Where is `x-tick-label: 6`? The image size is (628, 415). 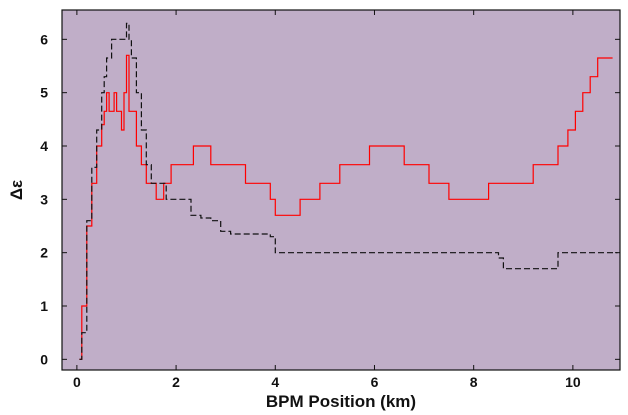
x-tick-label: 6 is located at coordinates (375, 382).